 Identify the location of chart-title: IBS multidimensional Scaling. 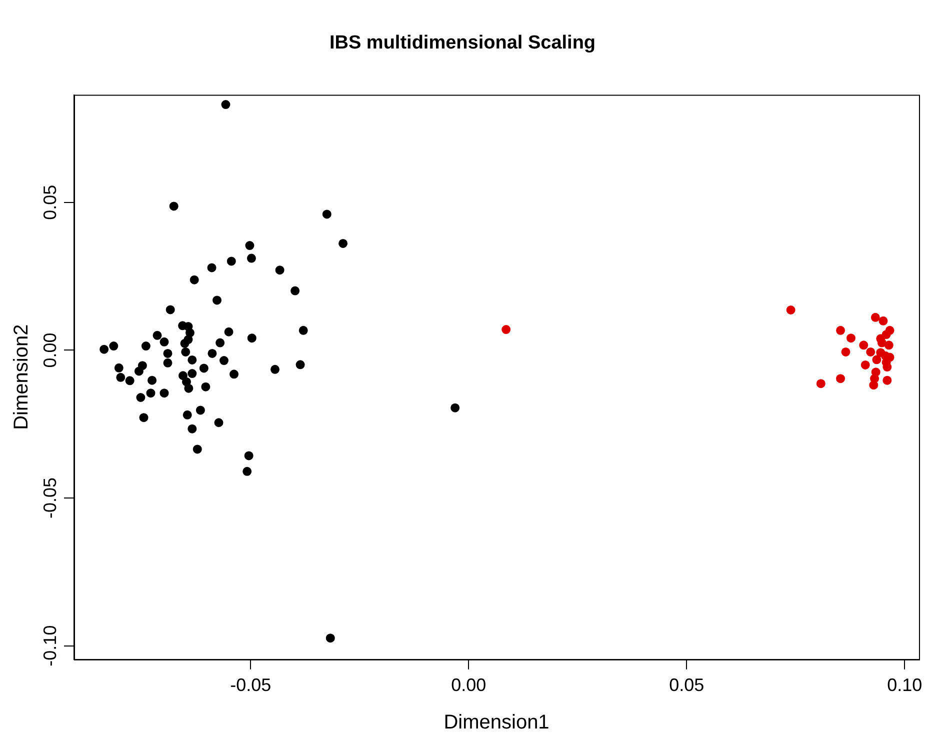
(462, 43).